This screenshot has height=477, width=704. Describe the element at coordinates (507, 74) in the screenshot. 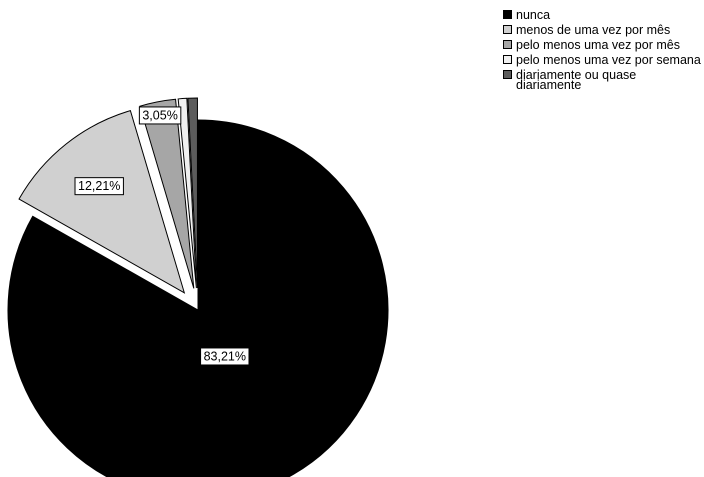

I see `legend-swatch-diariamente-ou-quase-diariamente` at that location.